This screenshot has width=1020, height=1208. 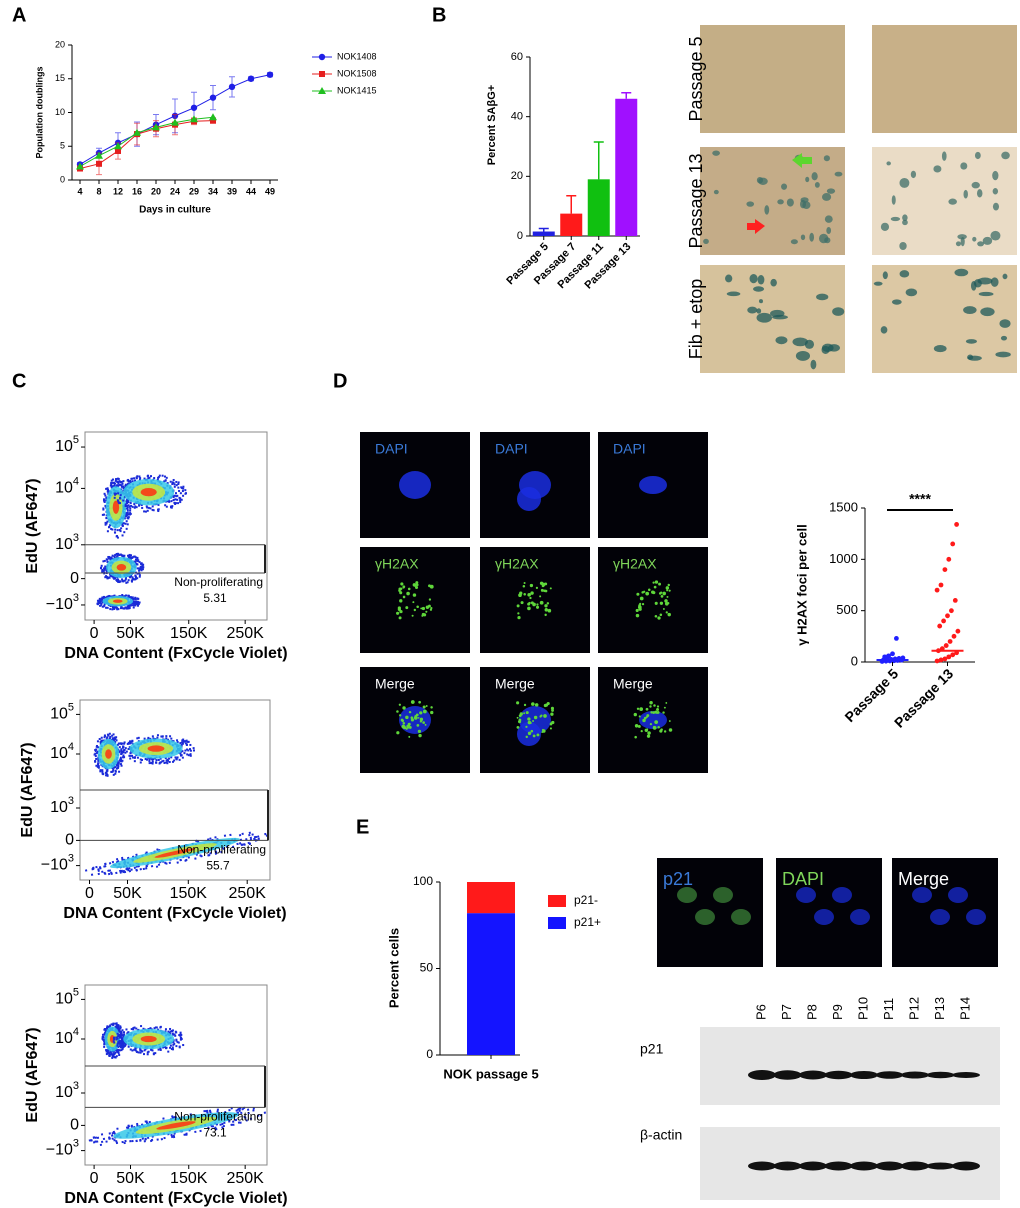 What do you see at coordinates (517, 564) in the screenshot?
I see `channel-label: γH2AX` at bounding box center [517, 564].